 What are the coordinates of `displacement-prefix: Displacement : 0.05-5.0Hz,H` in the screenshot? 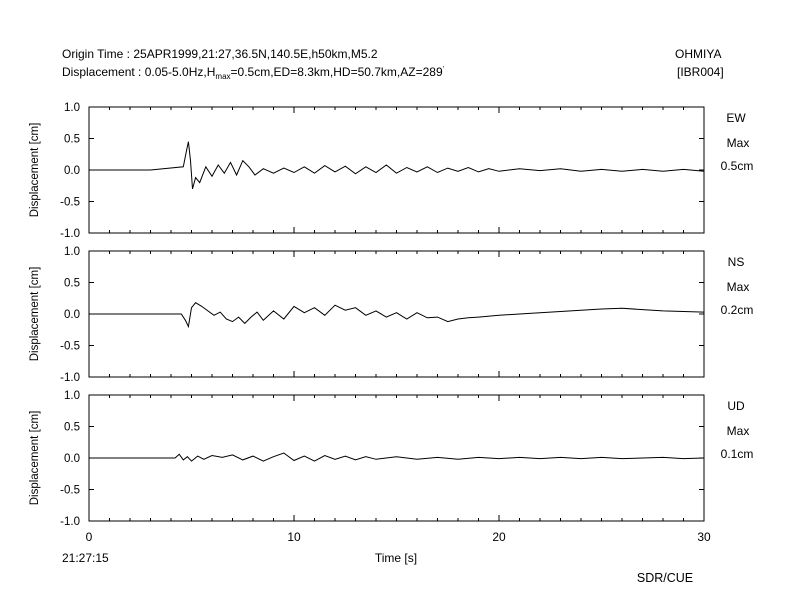 It's located at (139, 72).